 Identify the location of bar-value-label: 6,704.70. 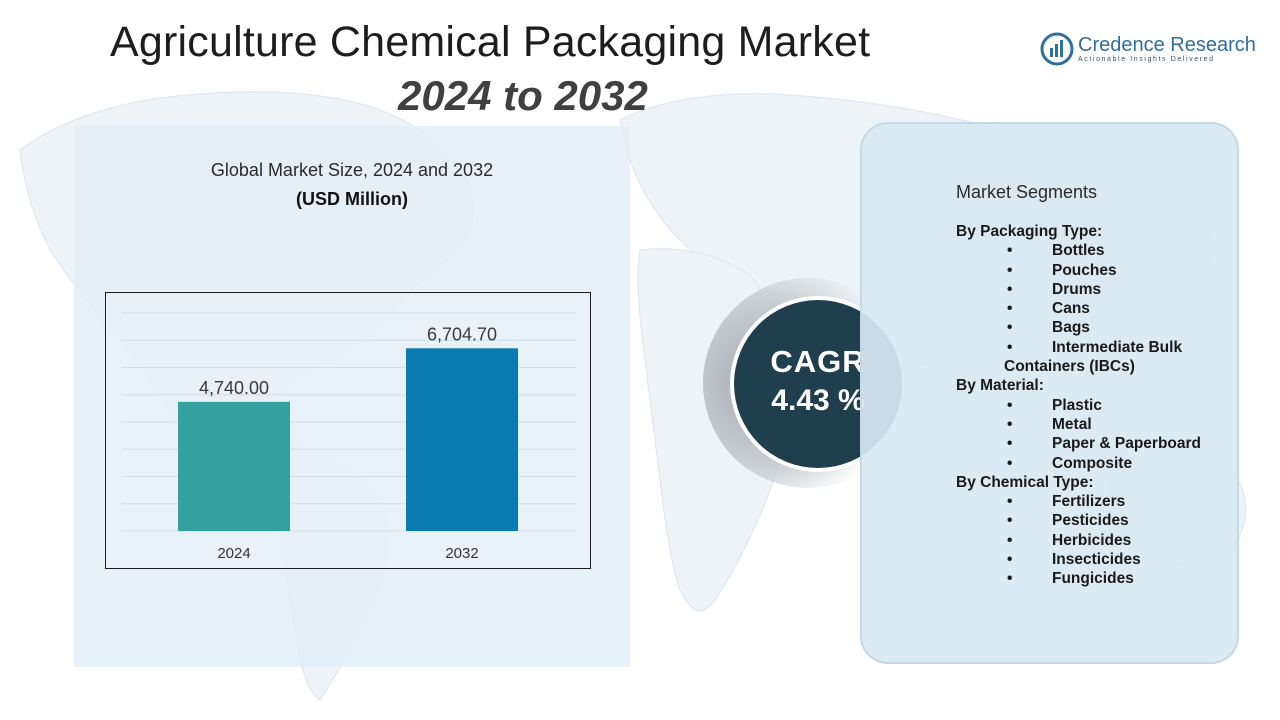
(462, 334).